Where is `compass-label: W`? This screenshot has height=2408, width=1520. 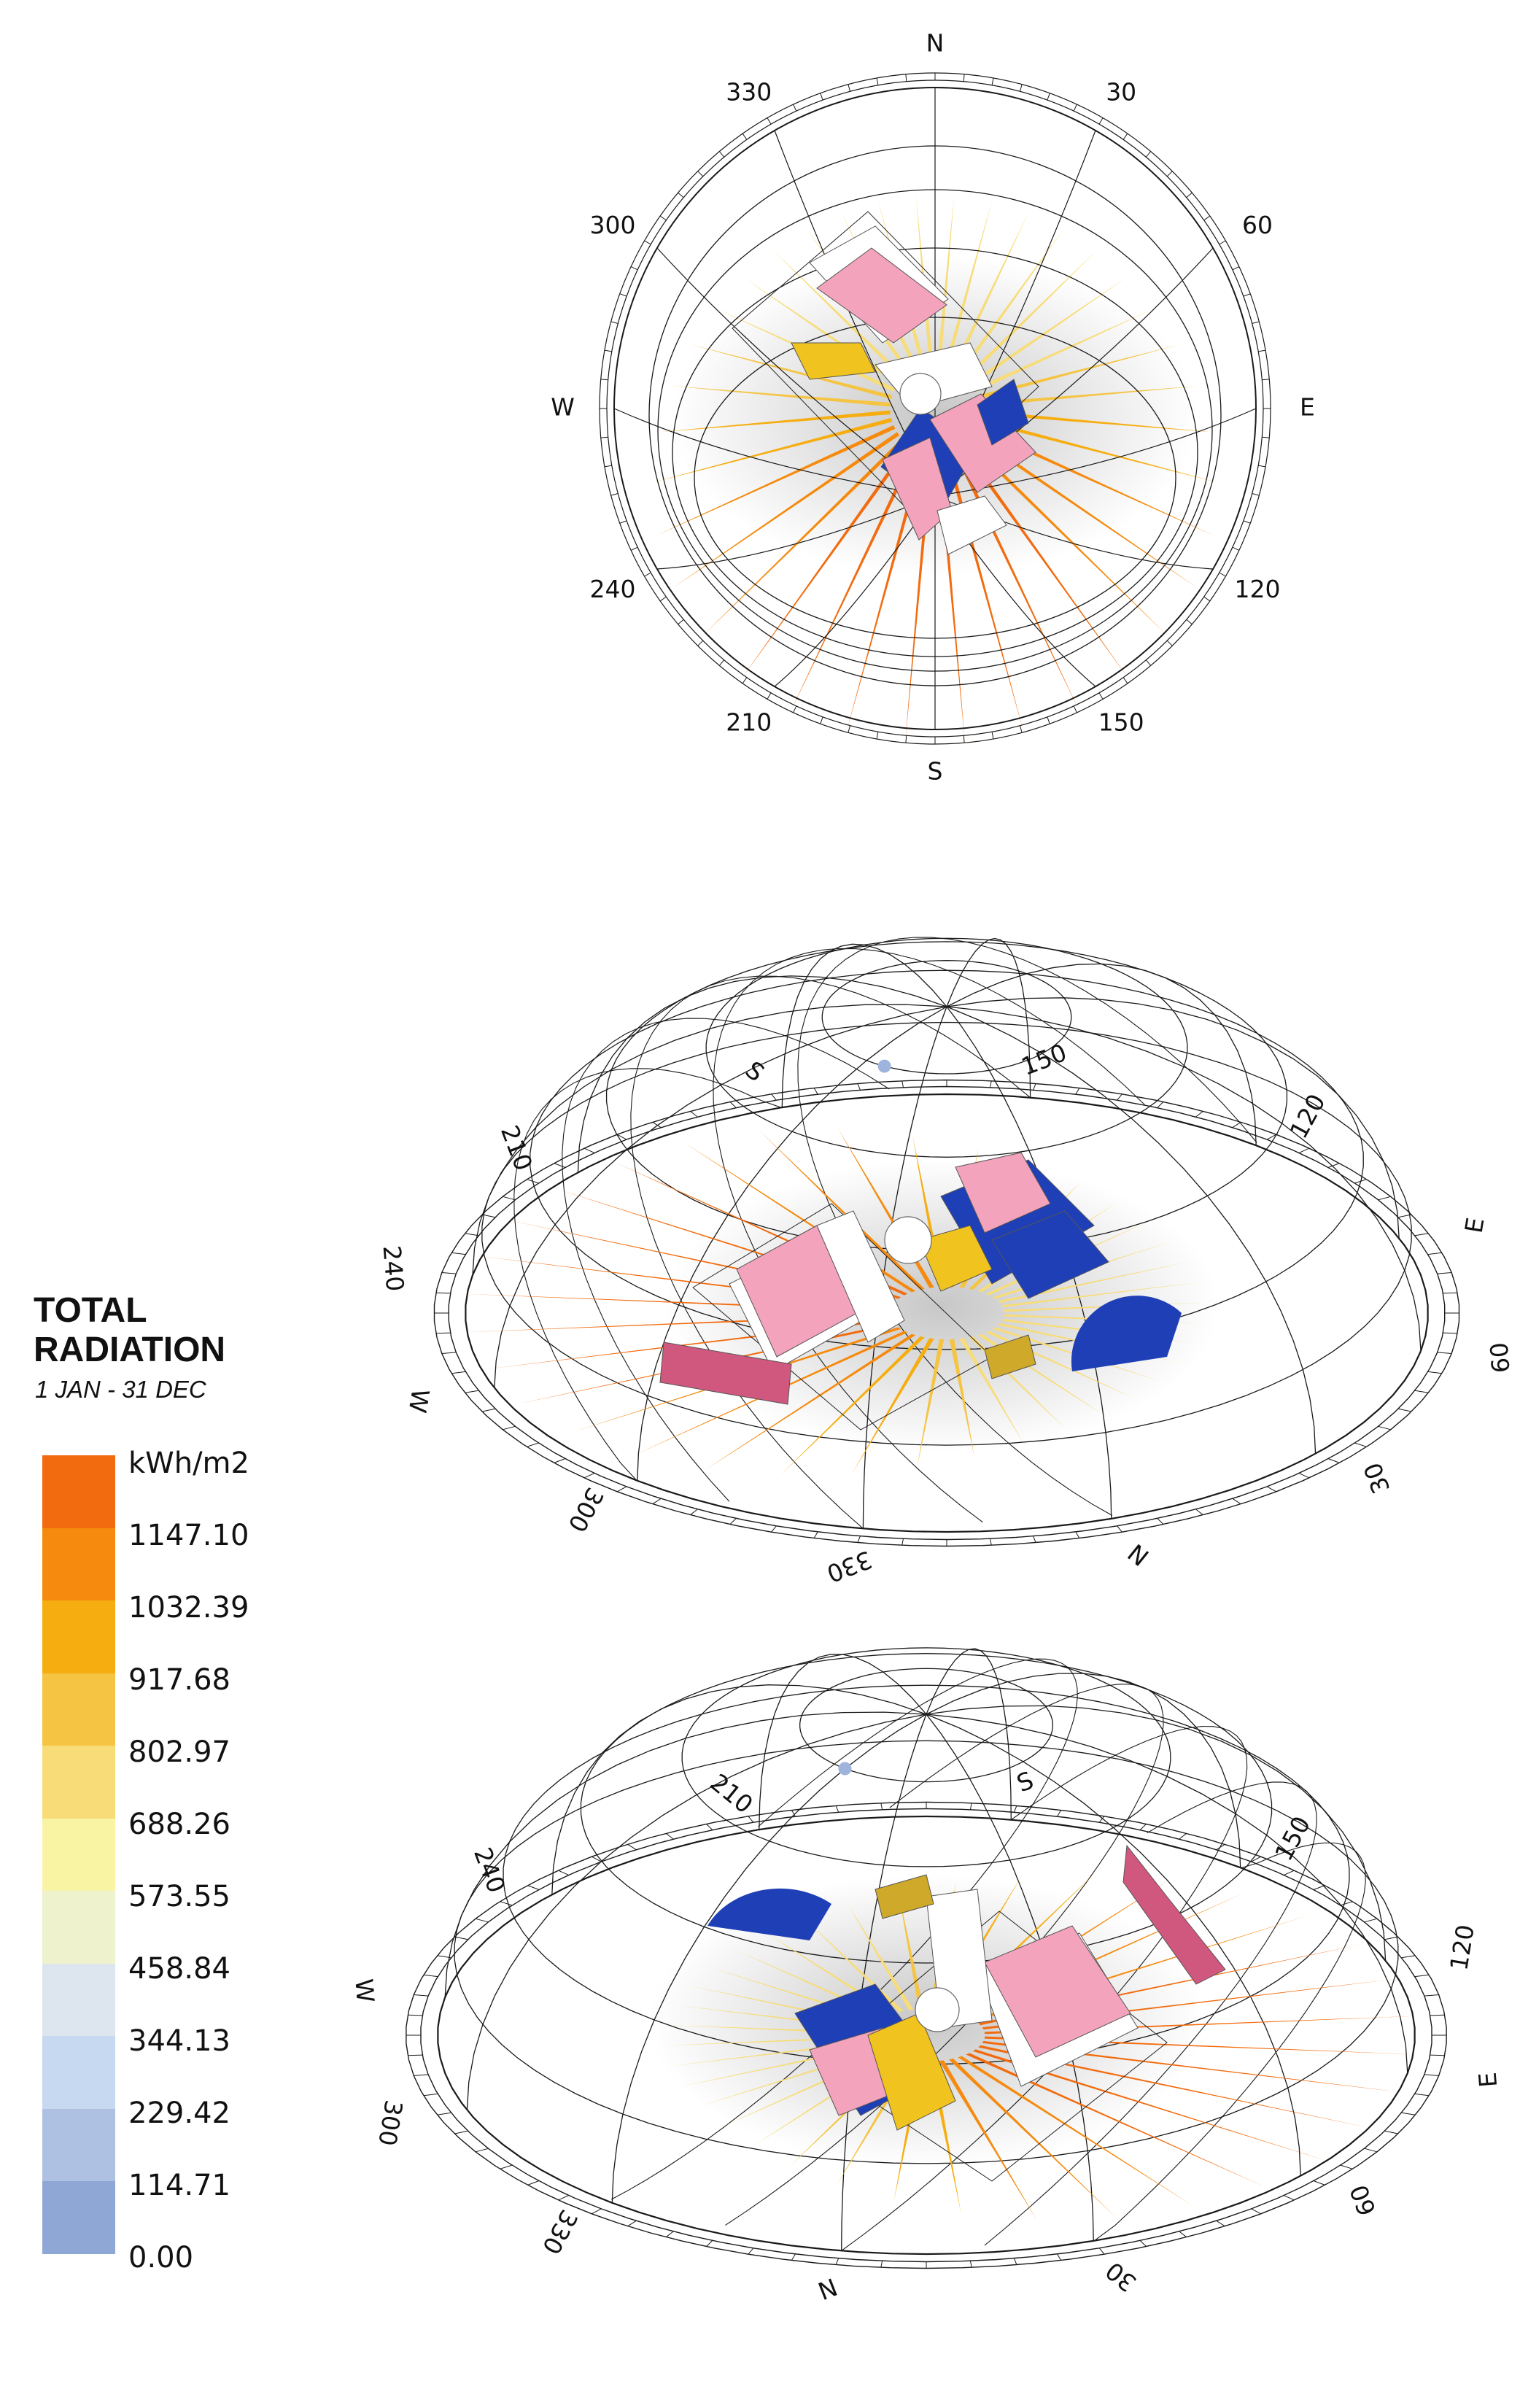 compass-label: W is located at coordinates (419, 1401).